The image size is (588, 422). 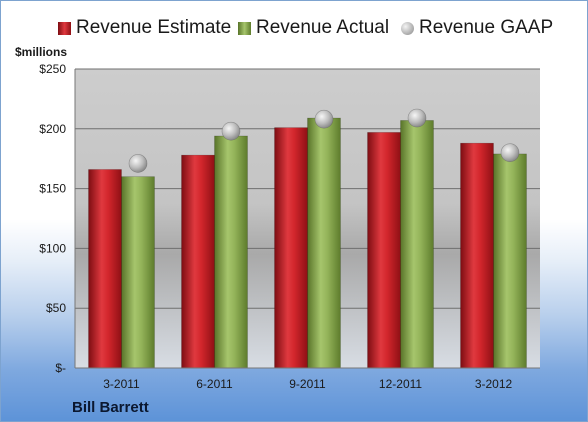 I want to click on legend-swatch-revenue-gaap, so click(x=407, y=28).